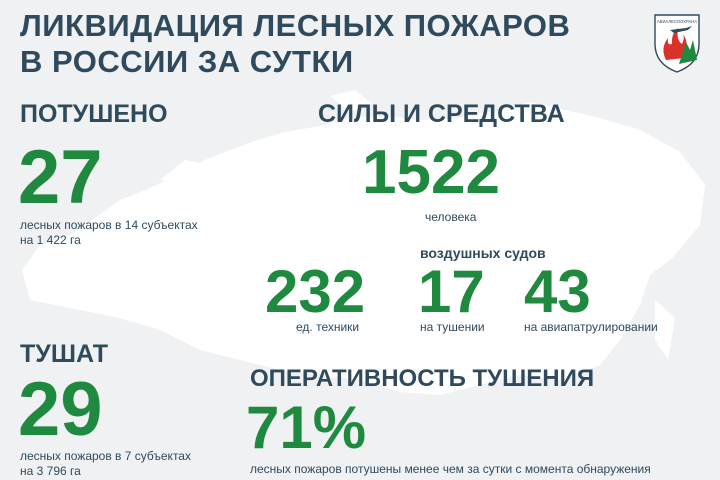 The image size is (720, 480). What do you see at coordinates (328, 327) in the screenshot?
I see `equipment-caption: ед. техники` at bounding box center [328, 327].